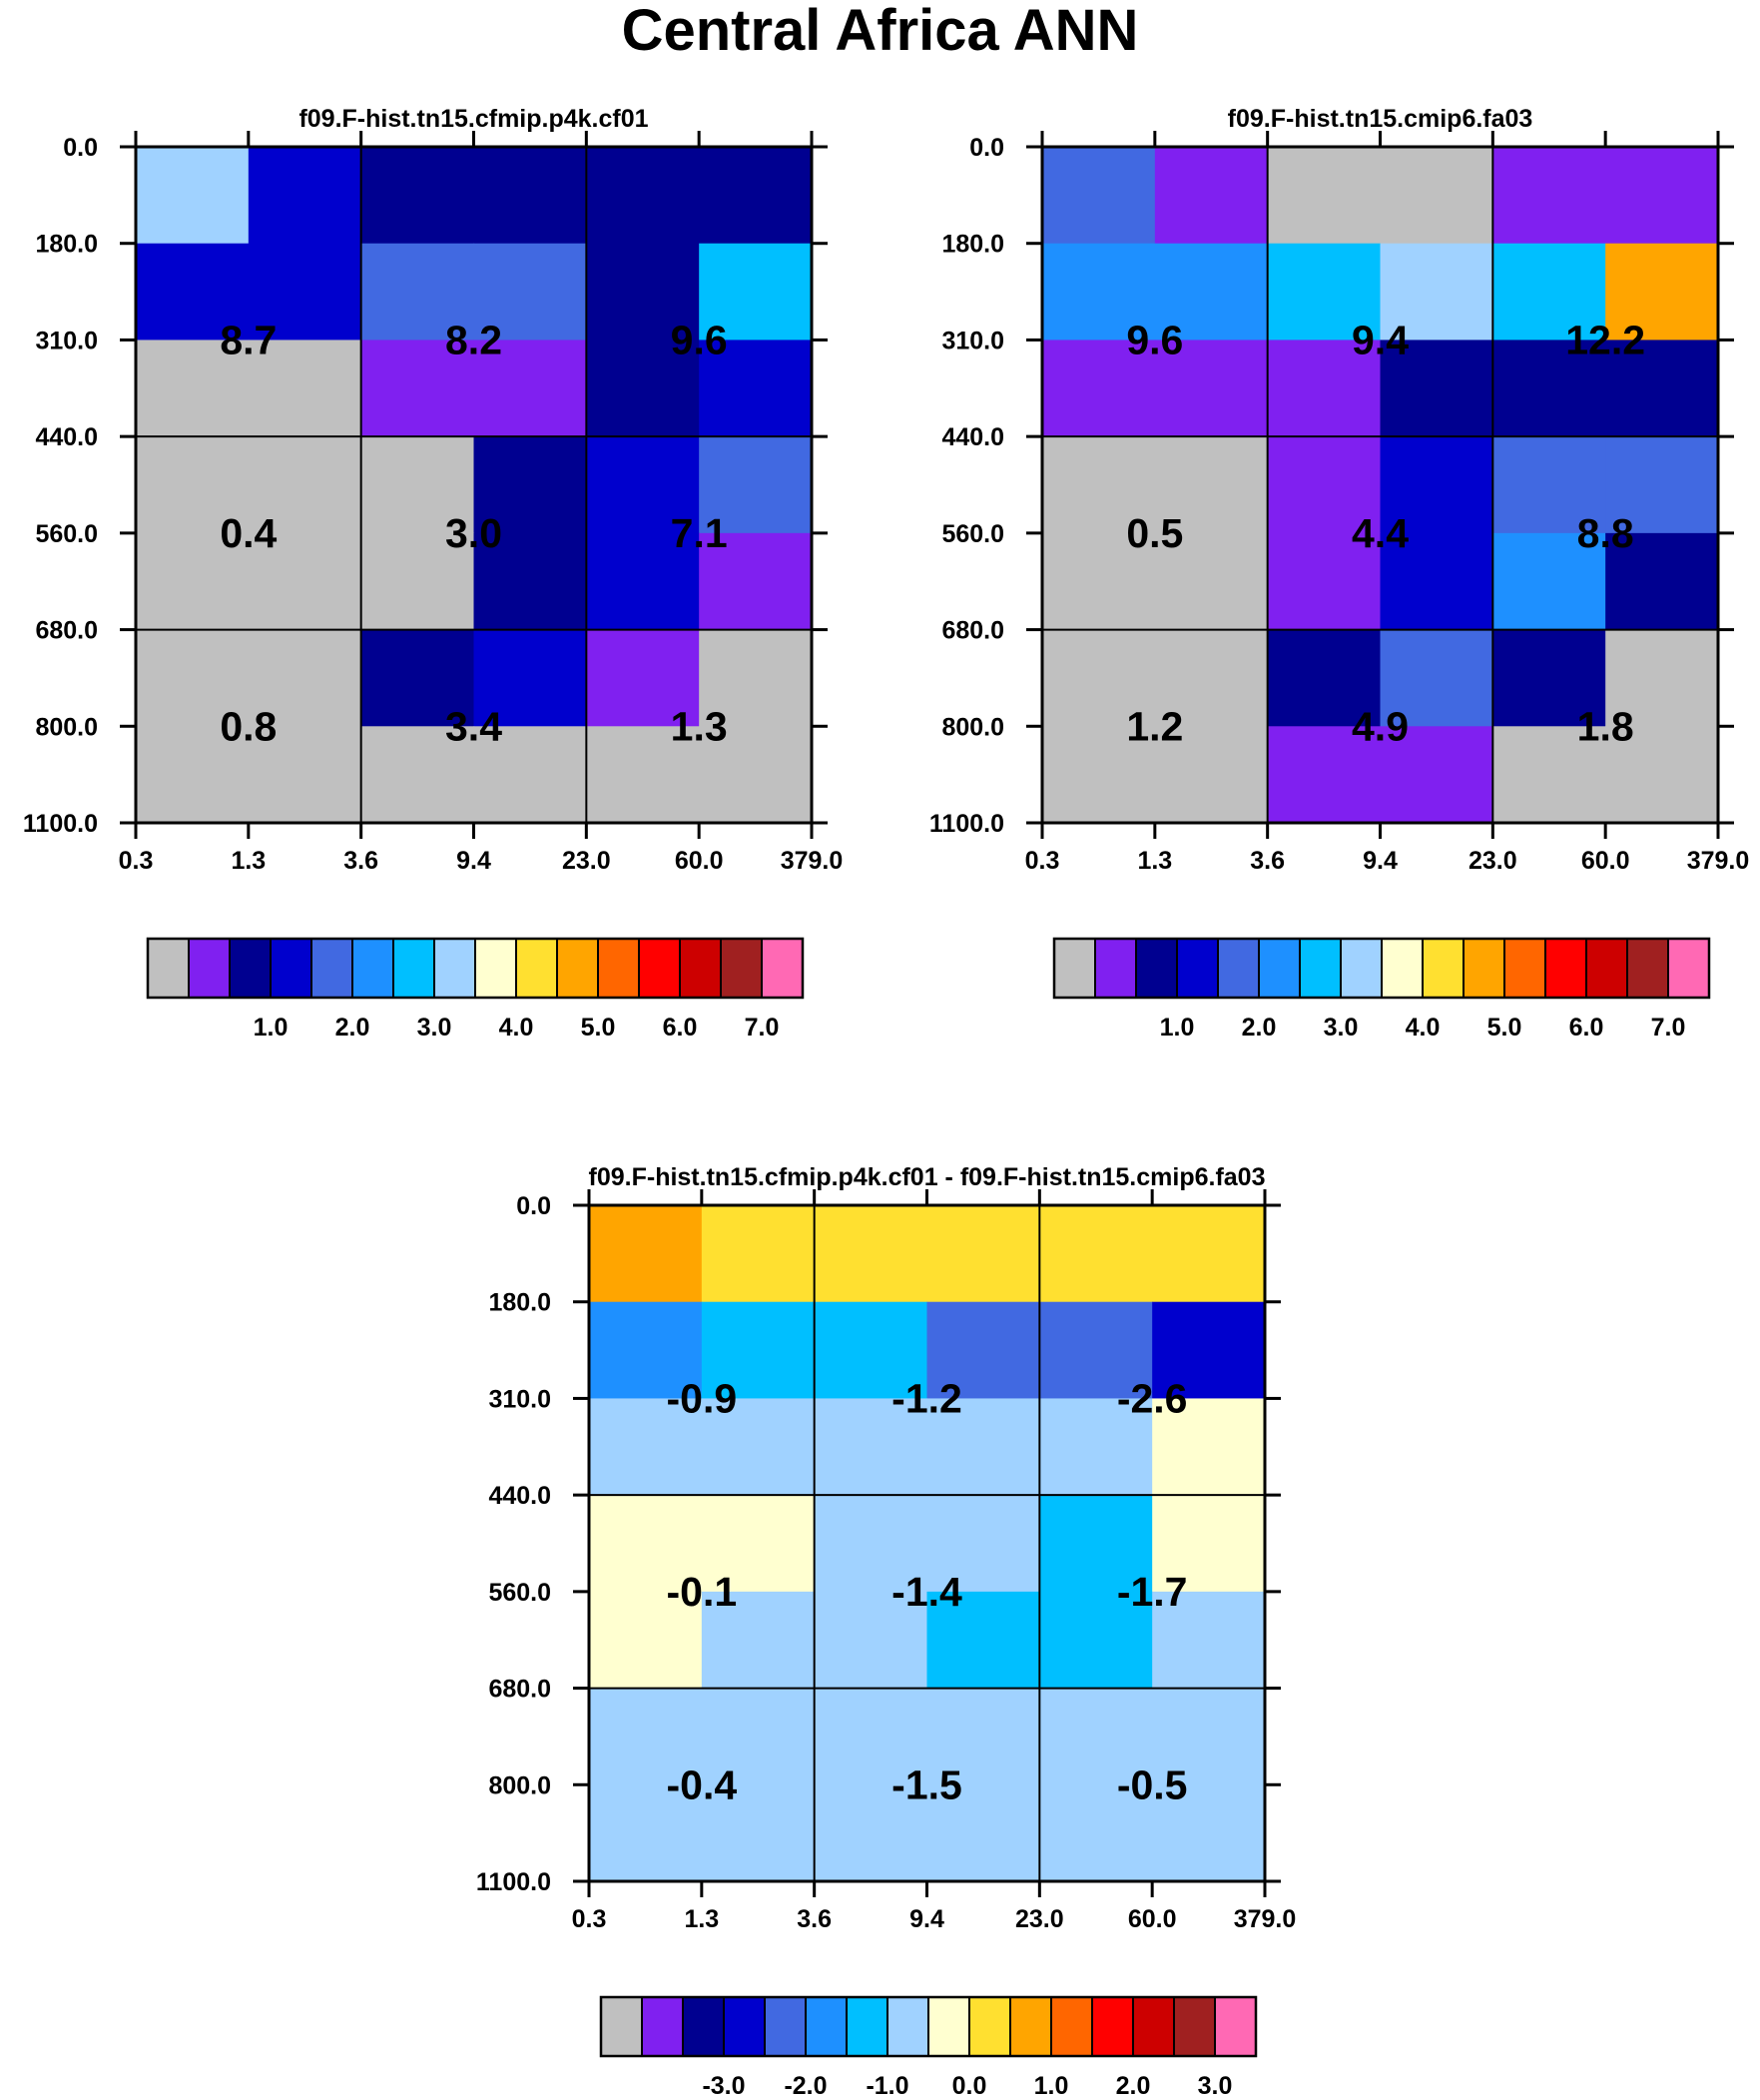 The height and width of the screenshot is (2100, 1760). Describe the element at coordinates (1153, 1784) in the screenshot. I see `box-value-label: -0.5` at that location.